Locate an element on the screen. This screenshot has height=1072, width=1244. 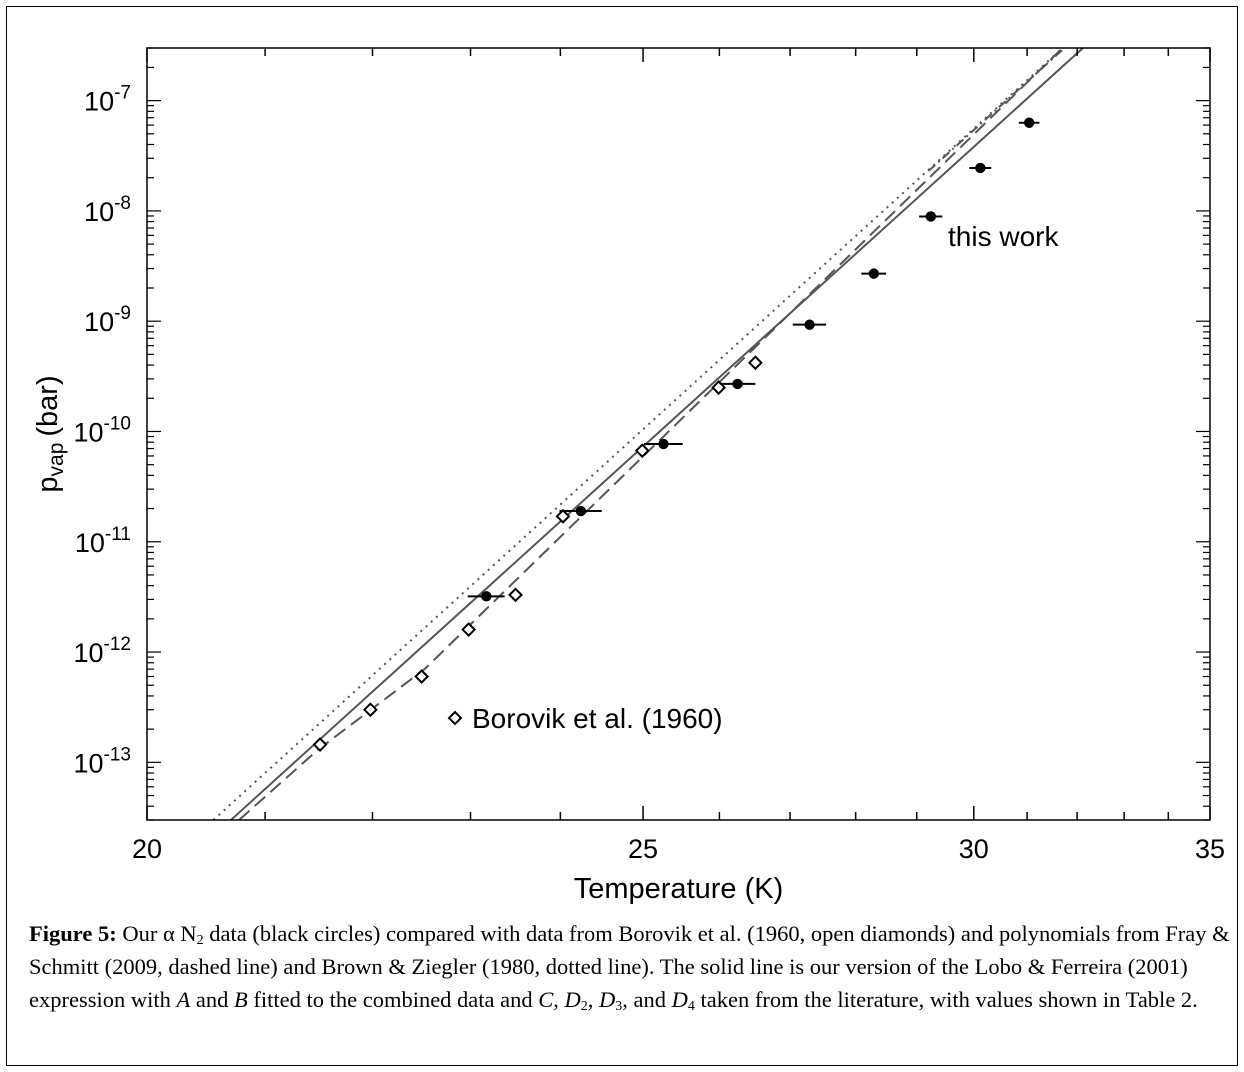
y-tick-label: 10⁻¹¹ is located at coordinates (103, 541).